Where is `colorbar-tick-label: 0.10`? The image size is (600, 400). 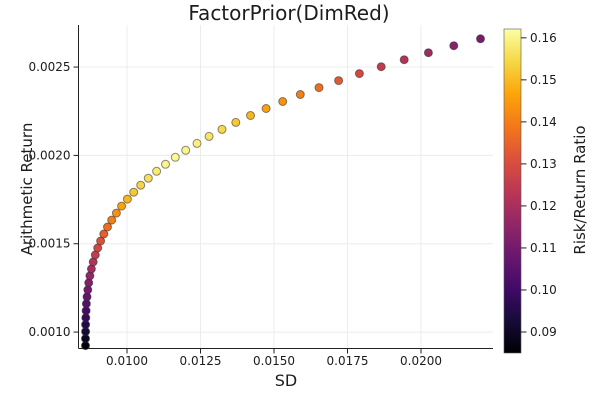
colorbar-tick-label: 0.10 is located at coordinates (543, 290).